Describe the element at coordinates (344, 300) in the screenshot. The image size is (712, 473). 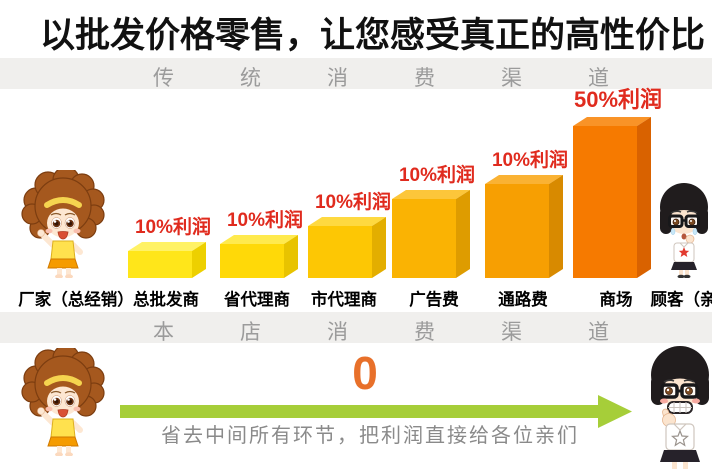
I see `stage-label-市代理商: 市代理商` at that location.